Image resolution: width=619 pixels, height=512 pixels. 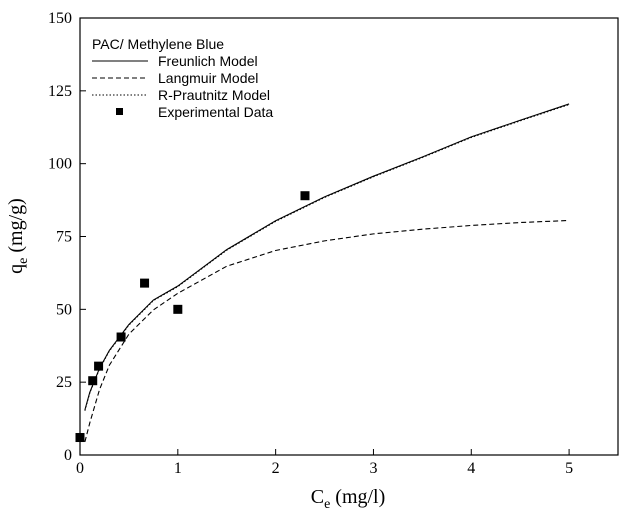 I want to click on legend-label-langmuir: Langmuir Model, so click(x=208, y=78).